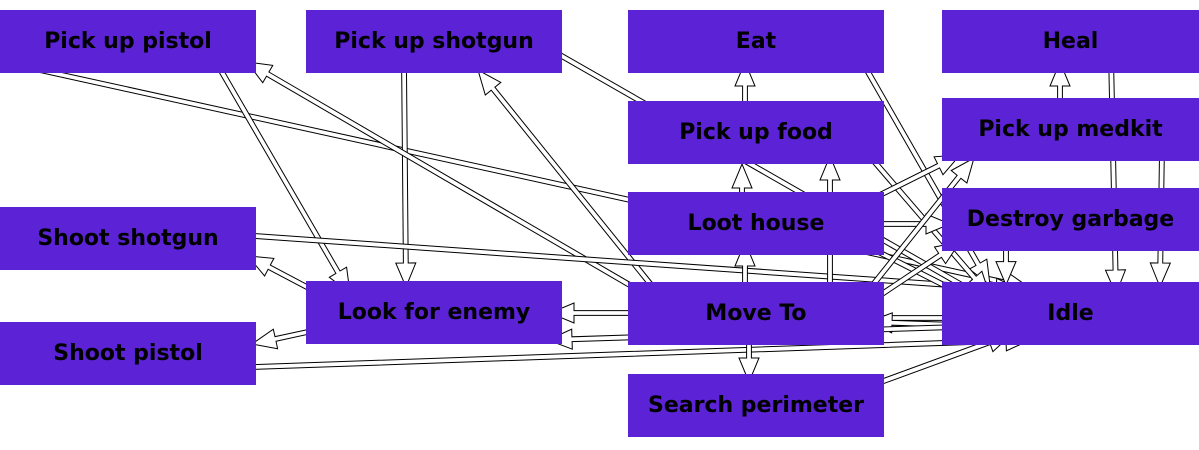  I want to click on node-pick-up-food: Pick up food, so click(756, 132).